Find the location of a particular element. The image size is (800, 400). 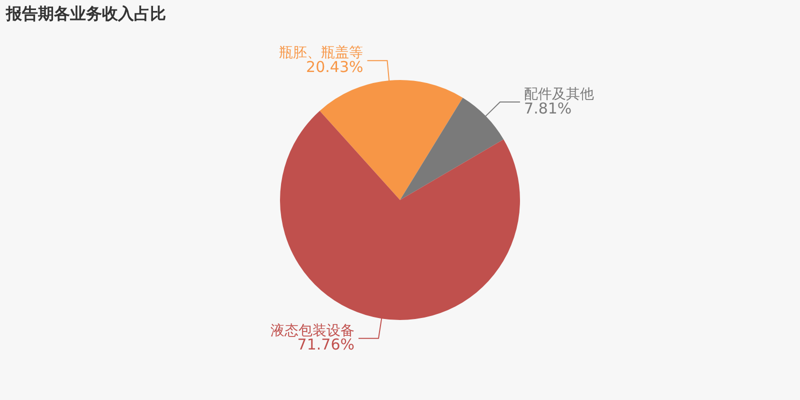

slice-label: 瓶胚、瓶盖等 is located at coordinates (321, 53).